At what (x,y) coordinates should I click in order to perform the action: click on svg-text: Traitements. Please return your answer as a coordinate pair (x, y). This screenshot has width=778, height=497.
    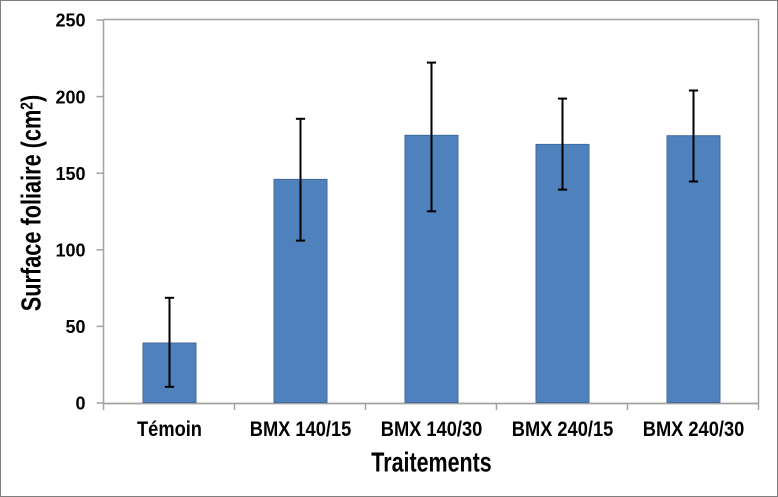
    Looking at the image, I should click on (431, 463).